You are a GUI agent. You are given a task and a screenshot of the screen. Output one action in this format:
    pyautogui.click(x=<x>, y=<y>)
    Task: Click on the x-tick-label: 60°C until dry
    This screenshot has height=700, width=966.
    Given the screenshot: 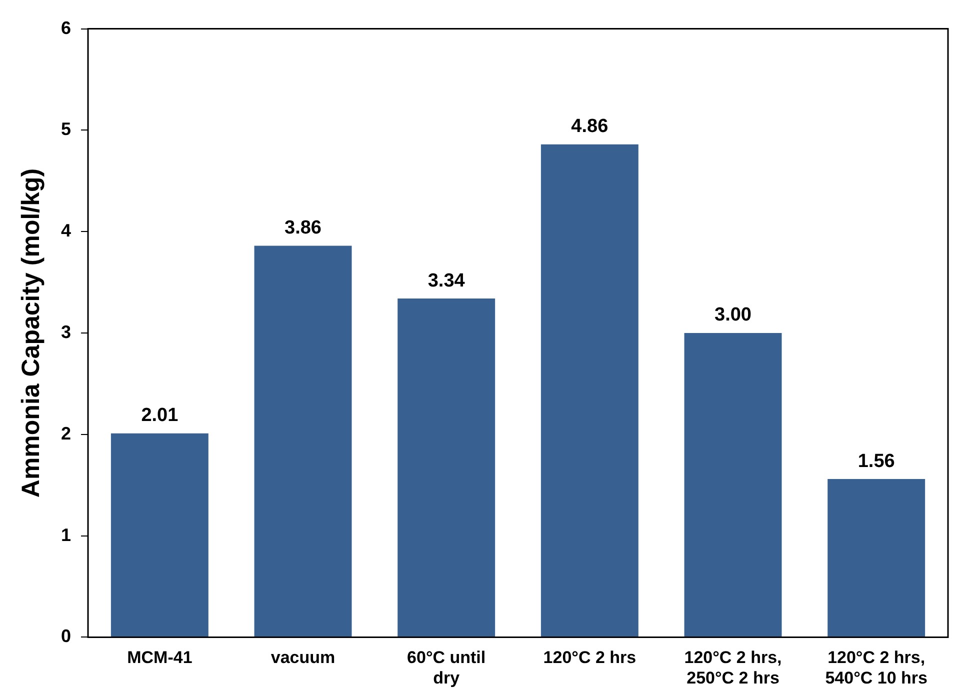 What is the action you would take?
    pyautogui.click(x=446, y=668)
    